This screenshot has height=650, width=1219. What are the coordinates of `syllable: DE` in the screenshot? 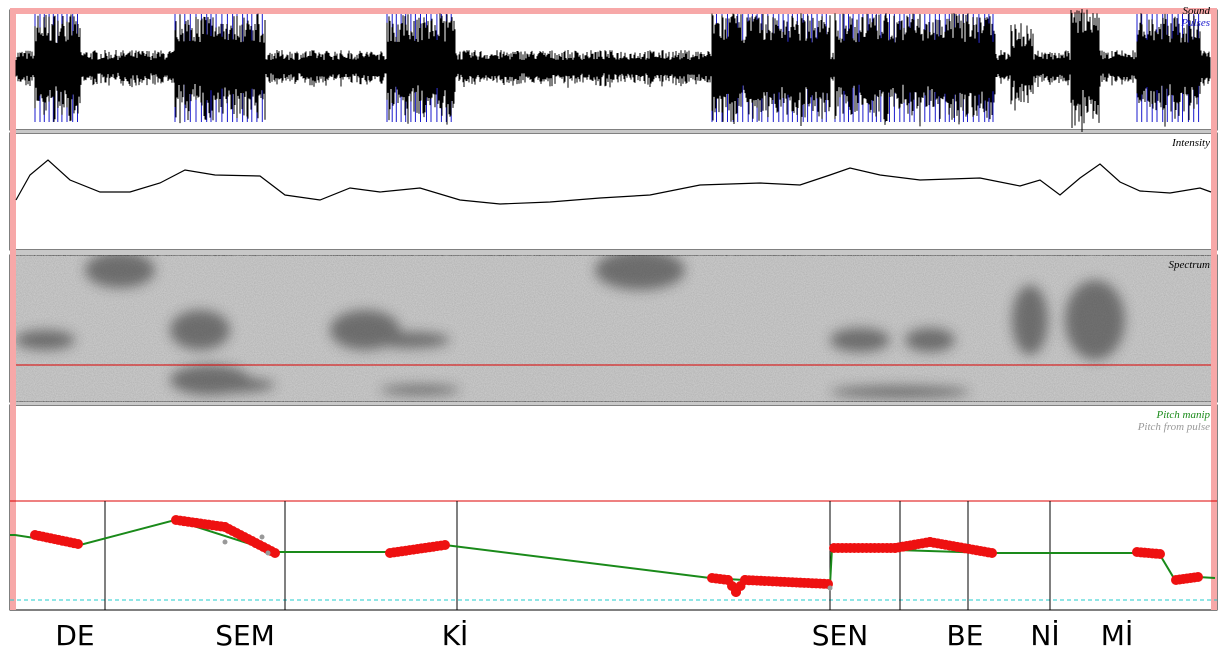 It's located at (74, 634).